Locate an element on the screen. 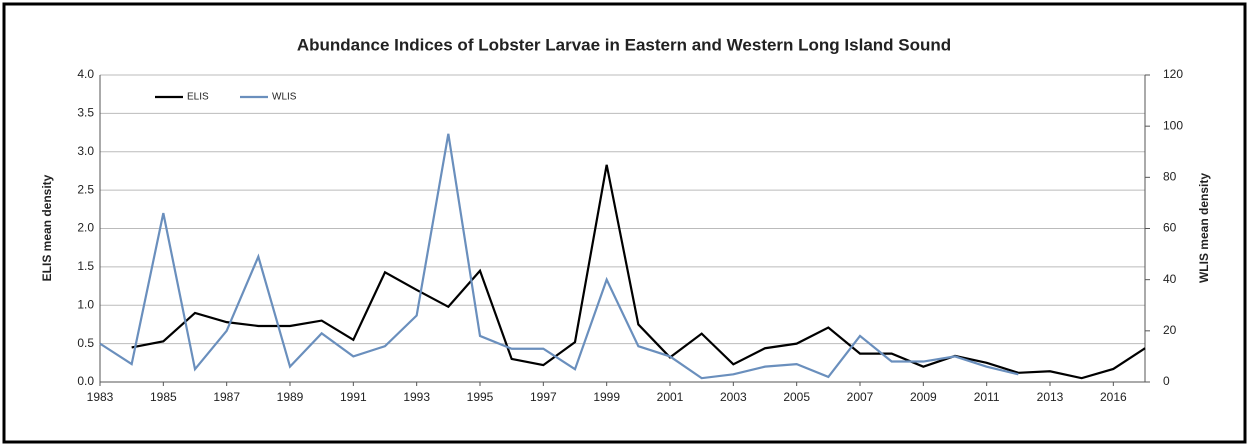 The image size is (1249, 446). y2-tick-label: 80 is located at coordinates (1170, 177).